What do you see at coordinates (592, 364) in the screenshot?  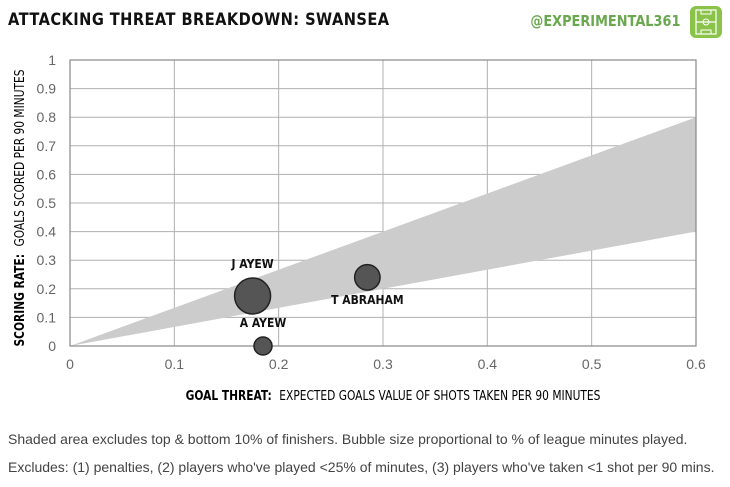 I see `x-tick-label: 0.5` at bounding box center [592, 364].